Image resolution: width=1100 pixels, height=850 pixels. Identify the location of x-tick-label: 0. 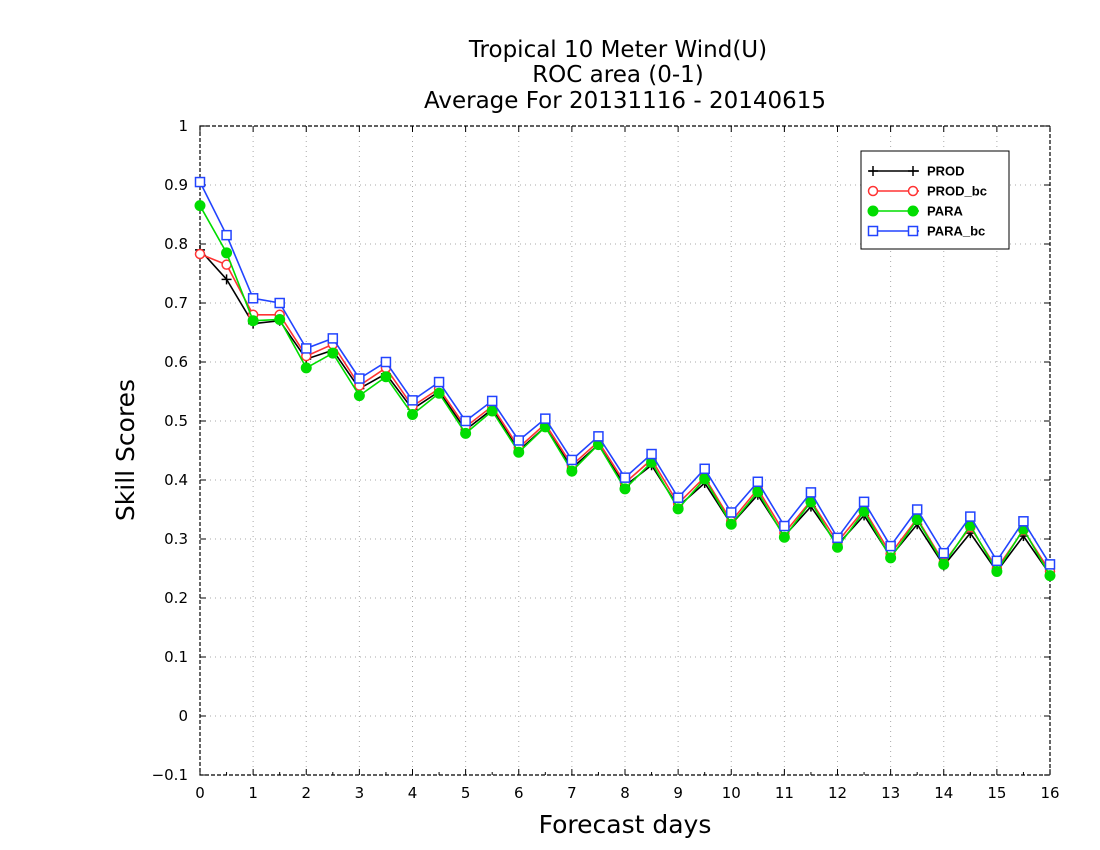
(200, 793).